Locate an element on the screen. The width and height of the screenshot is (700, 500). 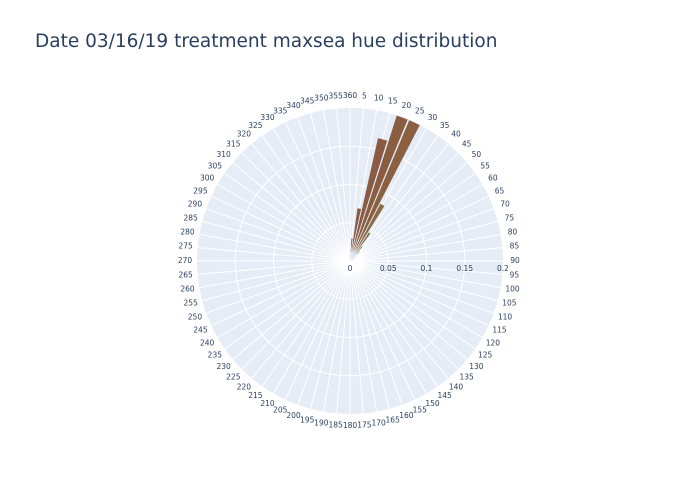
angular-tick-label: 70 is located at coordinates (505, 204).